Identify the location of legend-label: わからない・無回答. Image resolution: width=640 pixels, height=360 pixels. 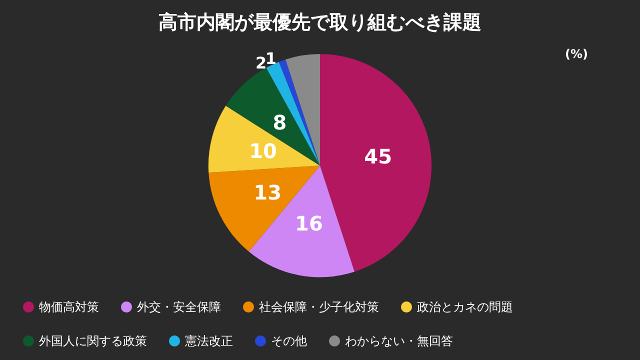
(399, 341).